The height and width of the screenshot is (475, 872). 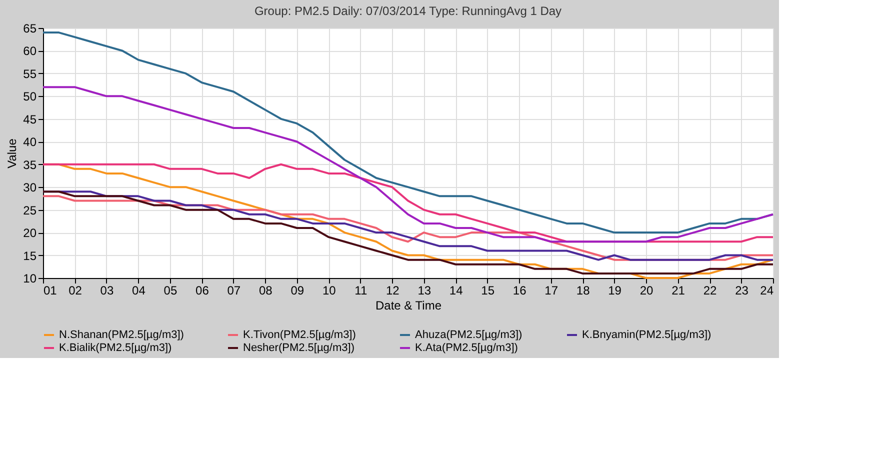 What do you see at coordinates (234, 291) in the screenshot?
I see `x-tick-label: 07` at bounding box center [234, 291].